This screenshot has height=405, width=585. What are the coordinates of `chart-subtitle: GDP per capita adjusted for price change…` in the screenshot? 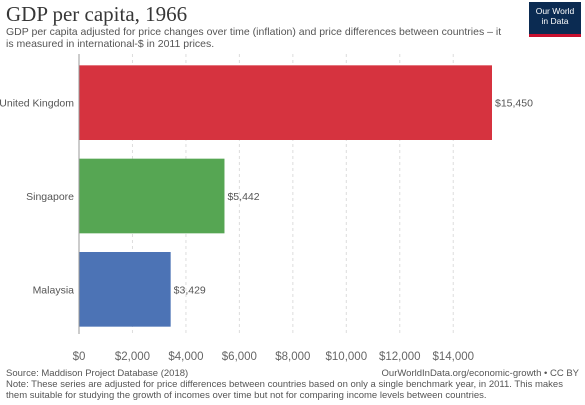 It's located at (254, 38).